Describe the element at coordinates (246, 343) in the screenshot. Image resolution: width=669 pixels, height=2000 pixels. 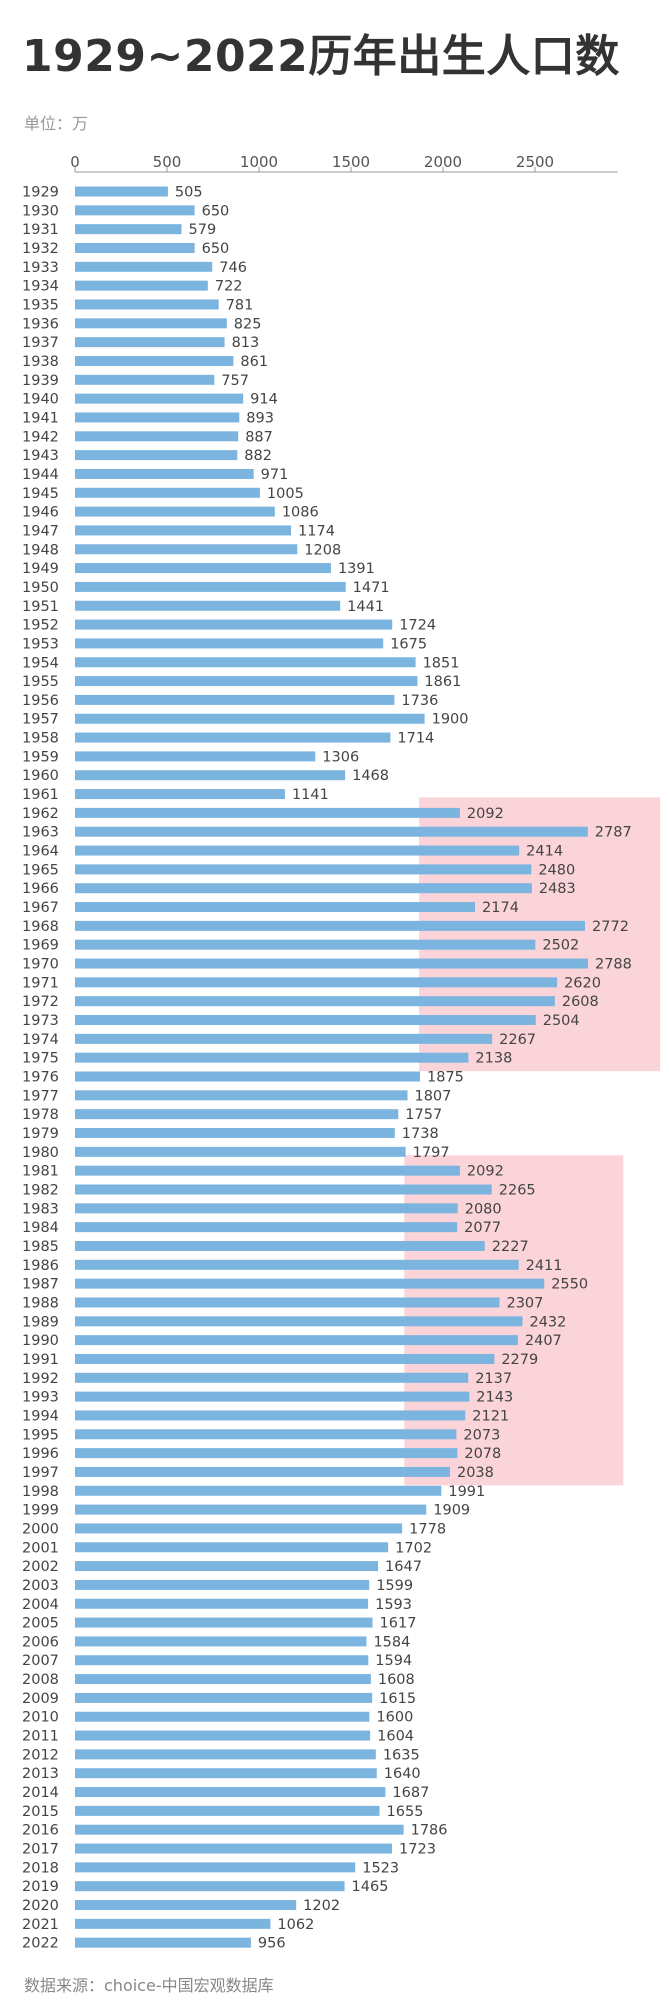
I see `value-label: 813` at that location.